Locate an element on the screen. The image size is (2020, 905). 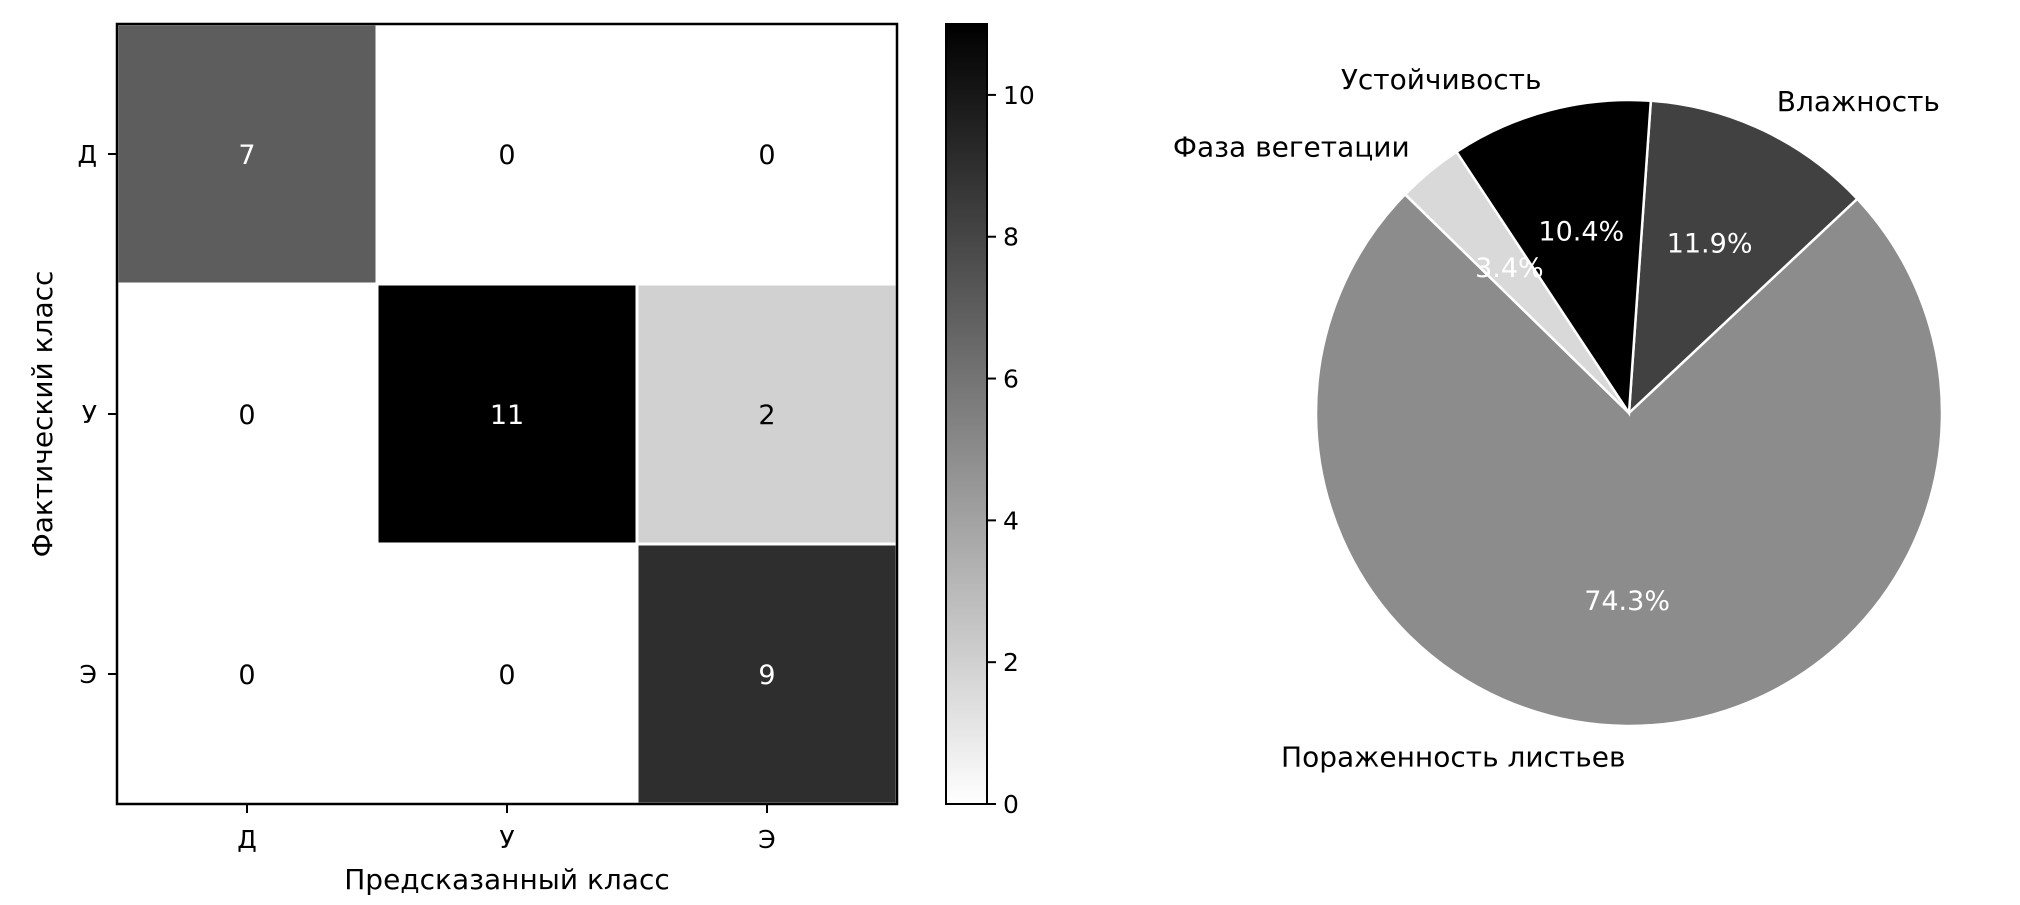
heatmap-x-axis-label: Предсказанный класс is located at coordinates (507, 879).